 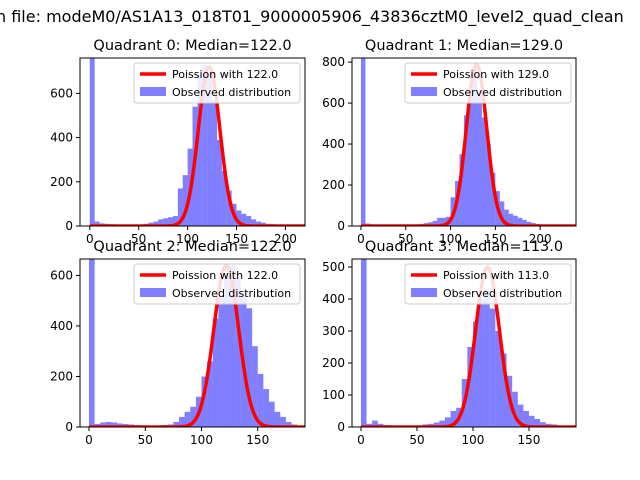 I want to click on legend-label-poisson: Poission with 113.0, so click(x=496, y=275).